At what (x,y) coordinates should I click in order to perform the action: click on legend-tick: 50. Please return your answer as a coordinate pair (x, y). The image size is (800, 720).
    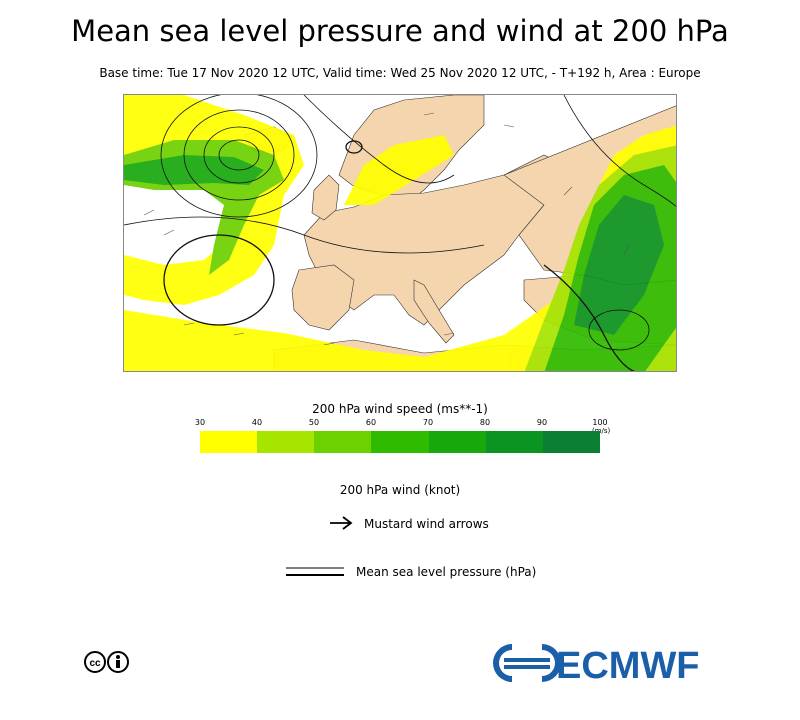
    Looking at the image, I should click on (314, 422).